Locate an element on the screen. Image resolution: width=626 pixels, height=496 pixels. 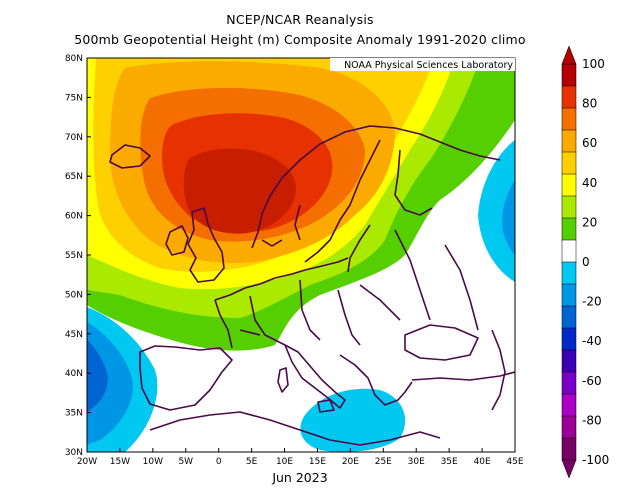
lon-label: 5W is located at coordinates (185, 462).